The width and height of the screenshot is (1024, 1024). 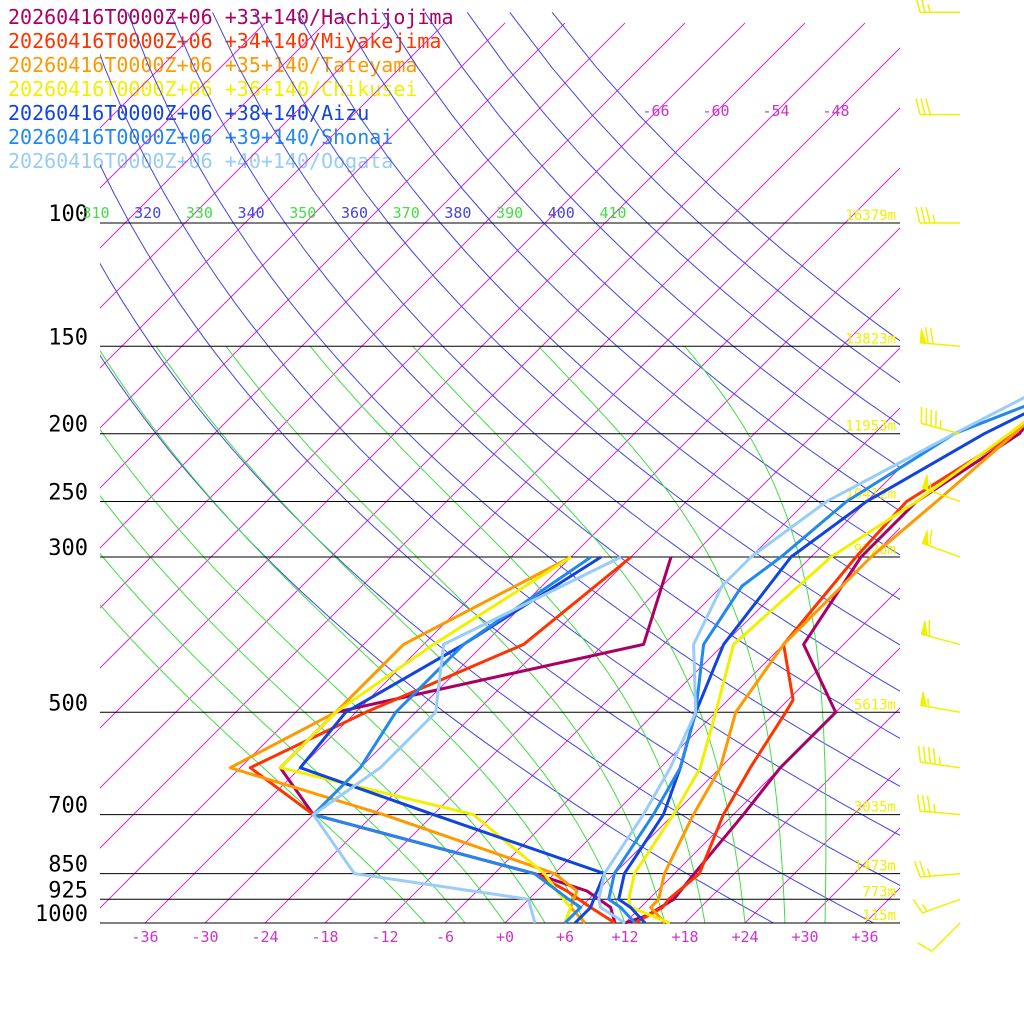 What do you see at coordinates (875, 705) in the screenshot?
I see `height-label: 5613m` at bounding box center [875, 705].